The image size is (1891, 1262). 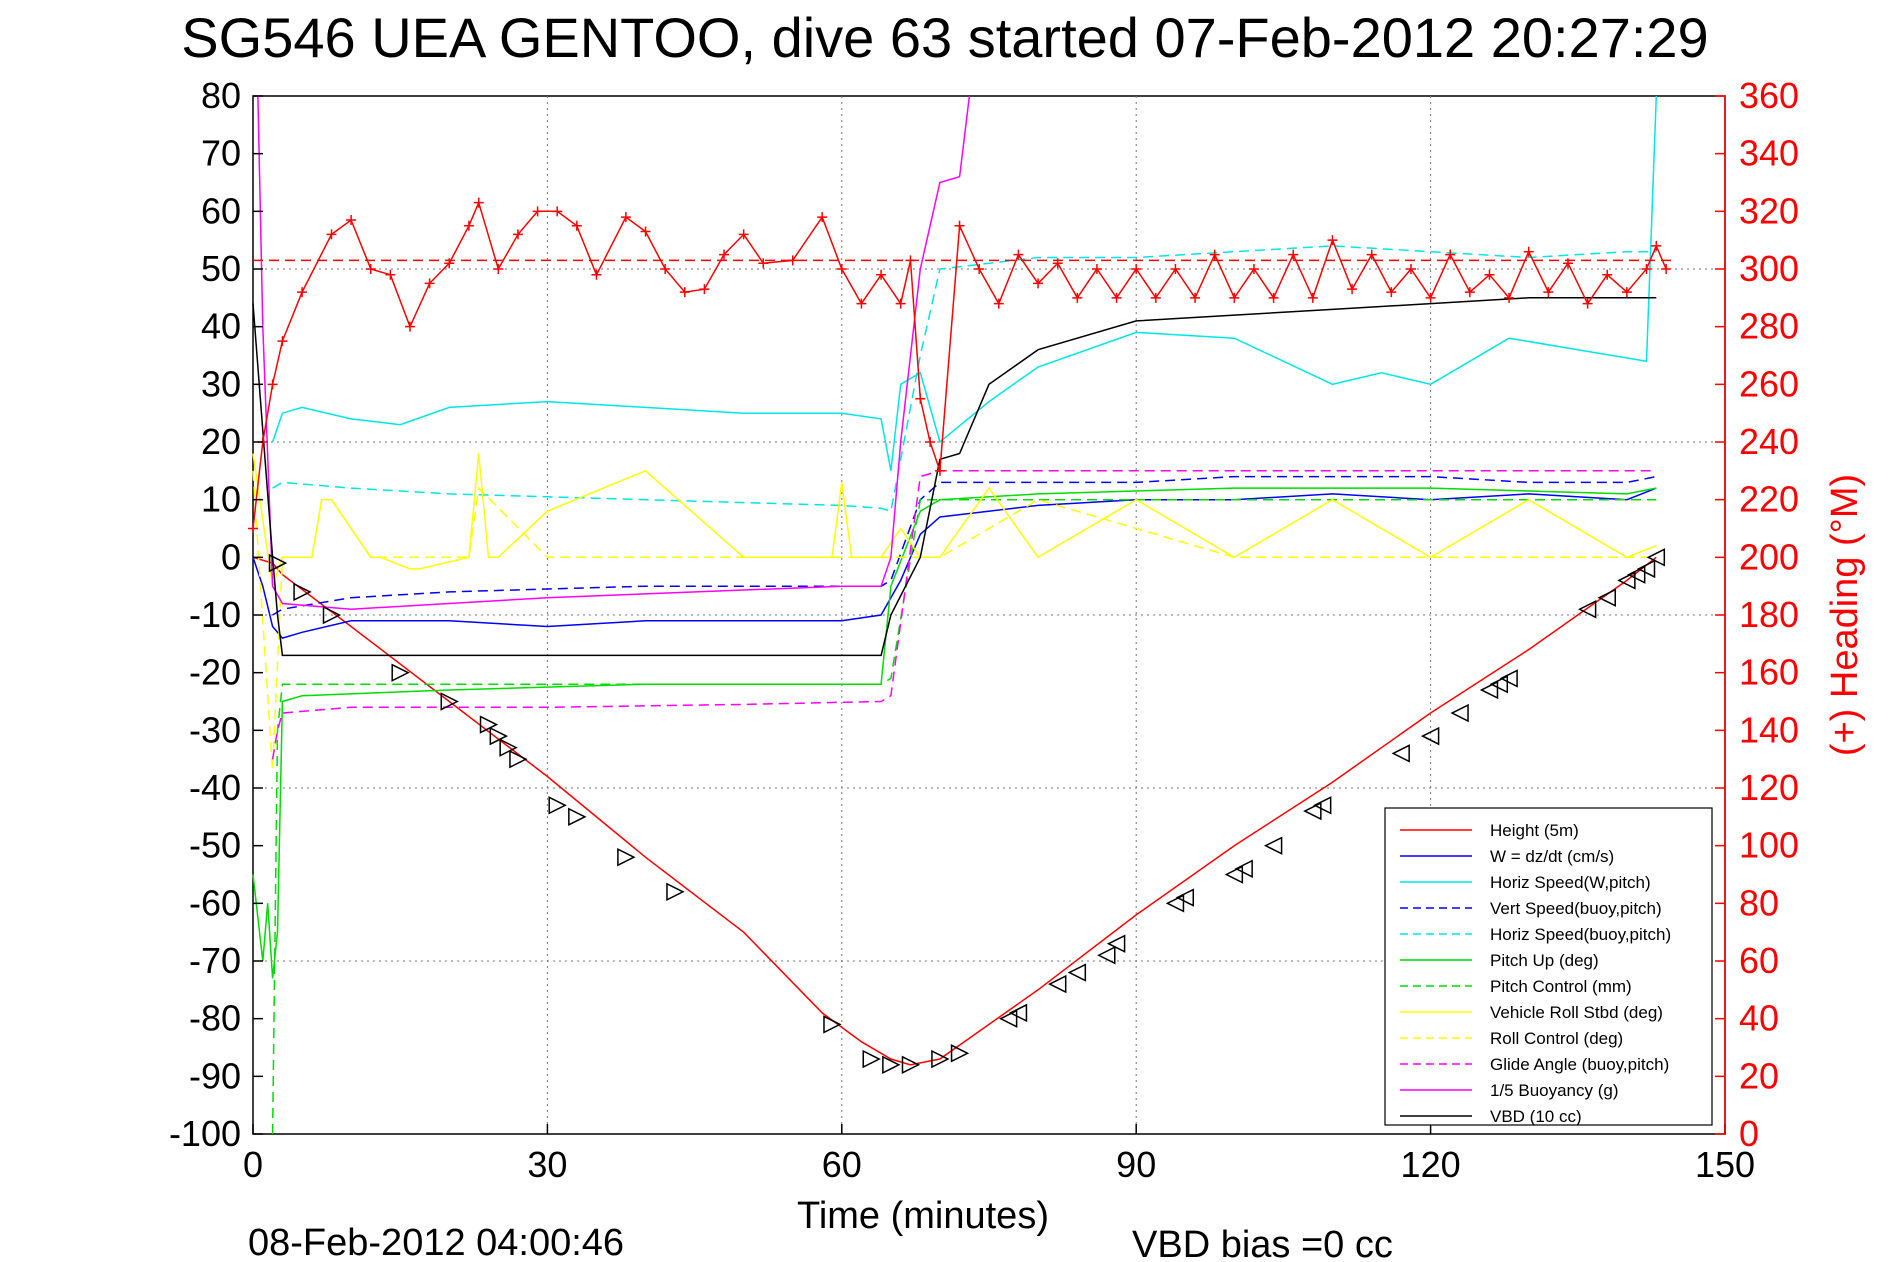 What do you see at coordinates (1749, 1133) in the screenshot?
I see `y-tick-label-right: 0` at bounding box center [1749, 1133].